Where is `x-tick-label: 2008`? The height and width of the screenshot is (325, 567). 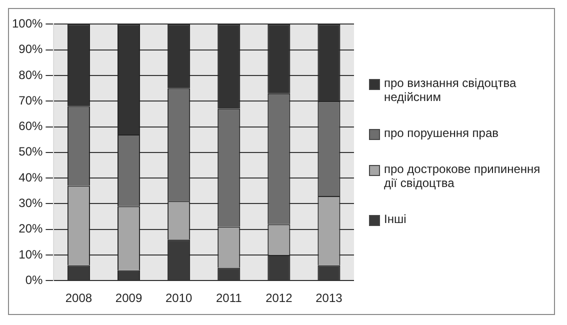 x-tick-label: 2008 is located at coordinates (78, 298).